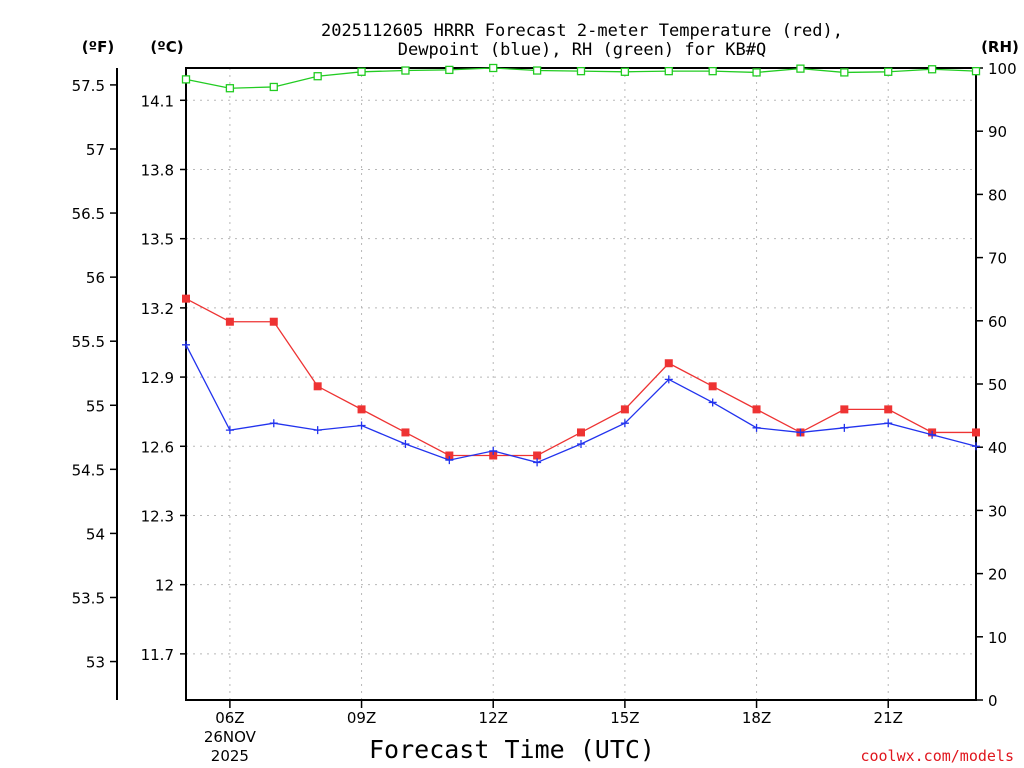 The height and width of the screenshot is (768, 1024). I want to click on x-tick-label: 15Z, so click(624, 718).